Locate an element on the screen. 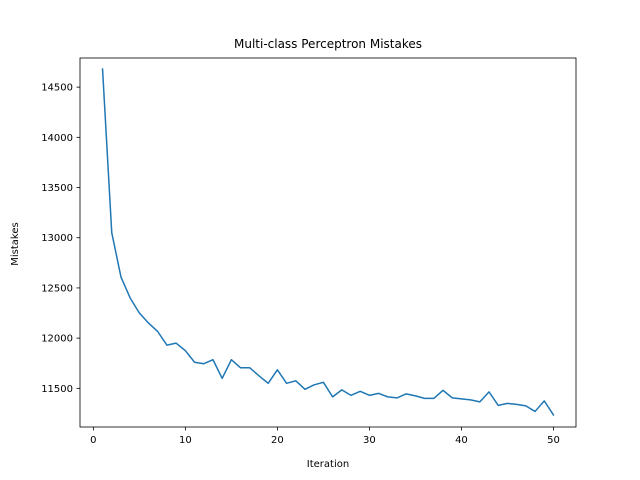 The width and height of the screenshot is (640, 480). x-tick-label-40: 40 is located at coordinates (461, 440).